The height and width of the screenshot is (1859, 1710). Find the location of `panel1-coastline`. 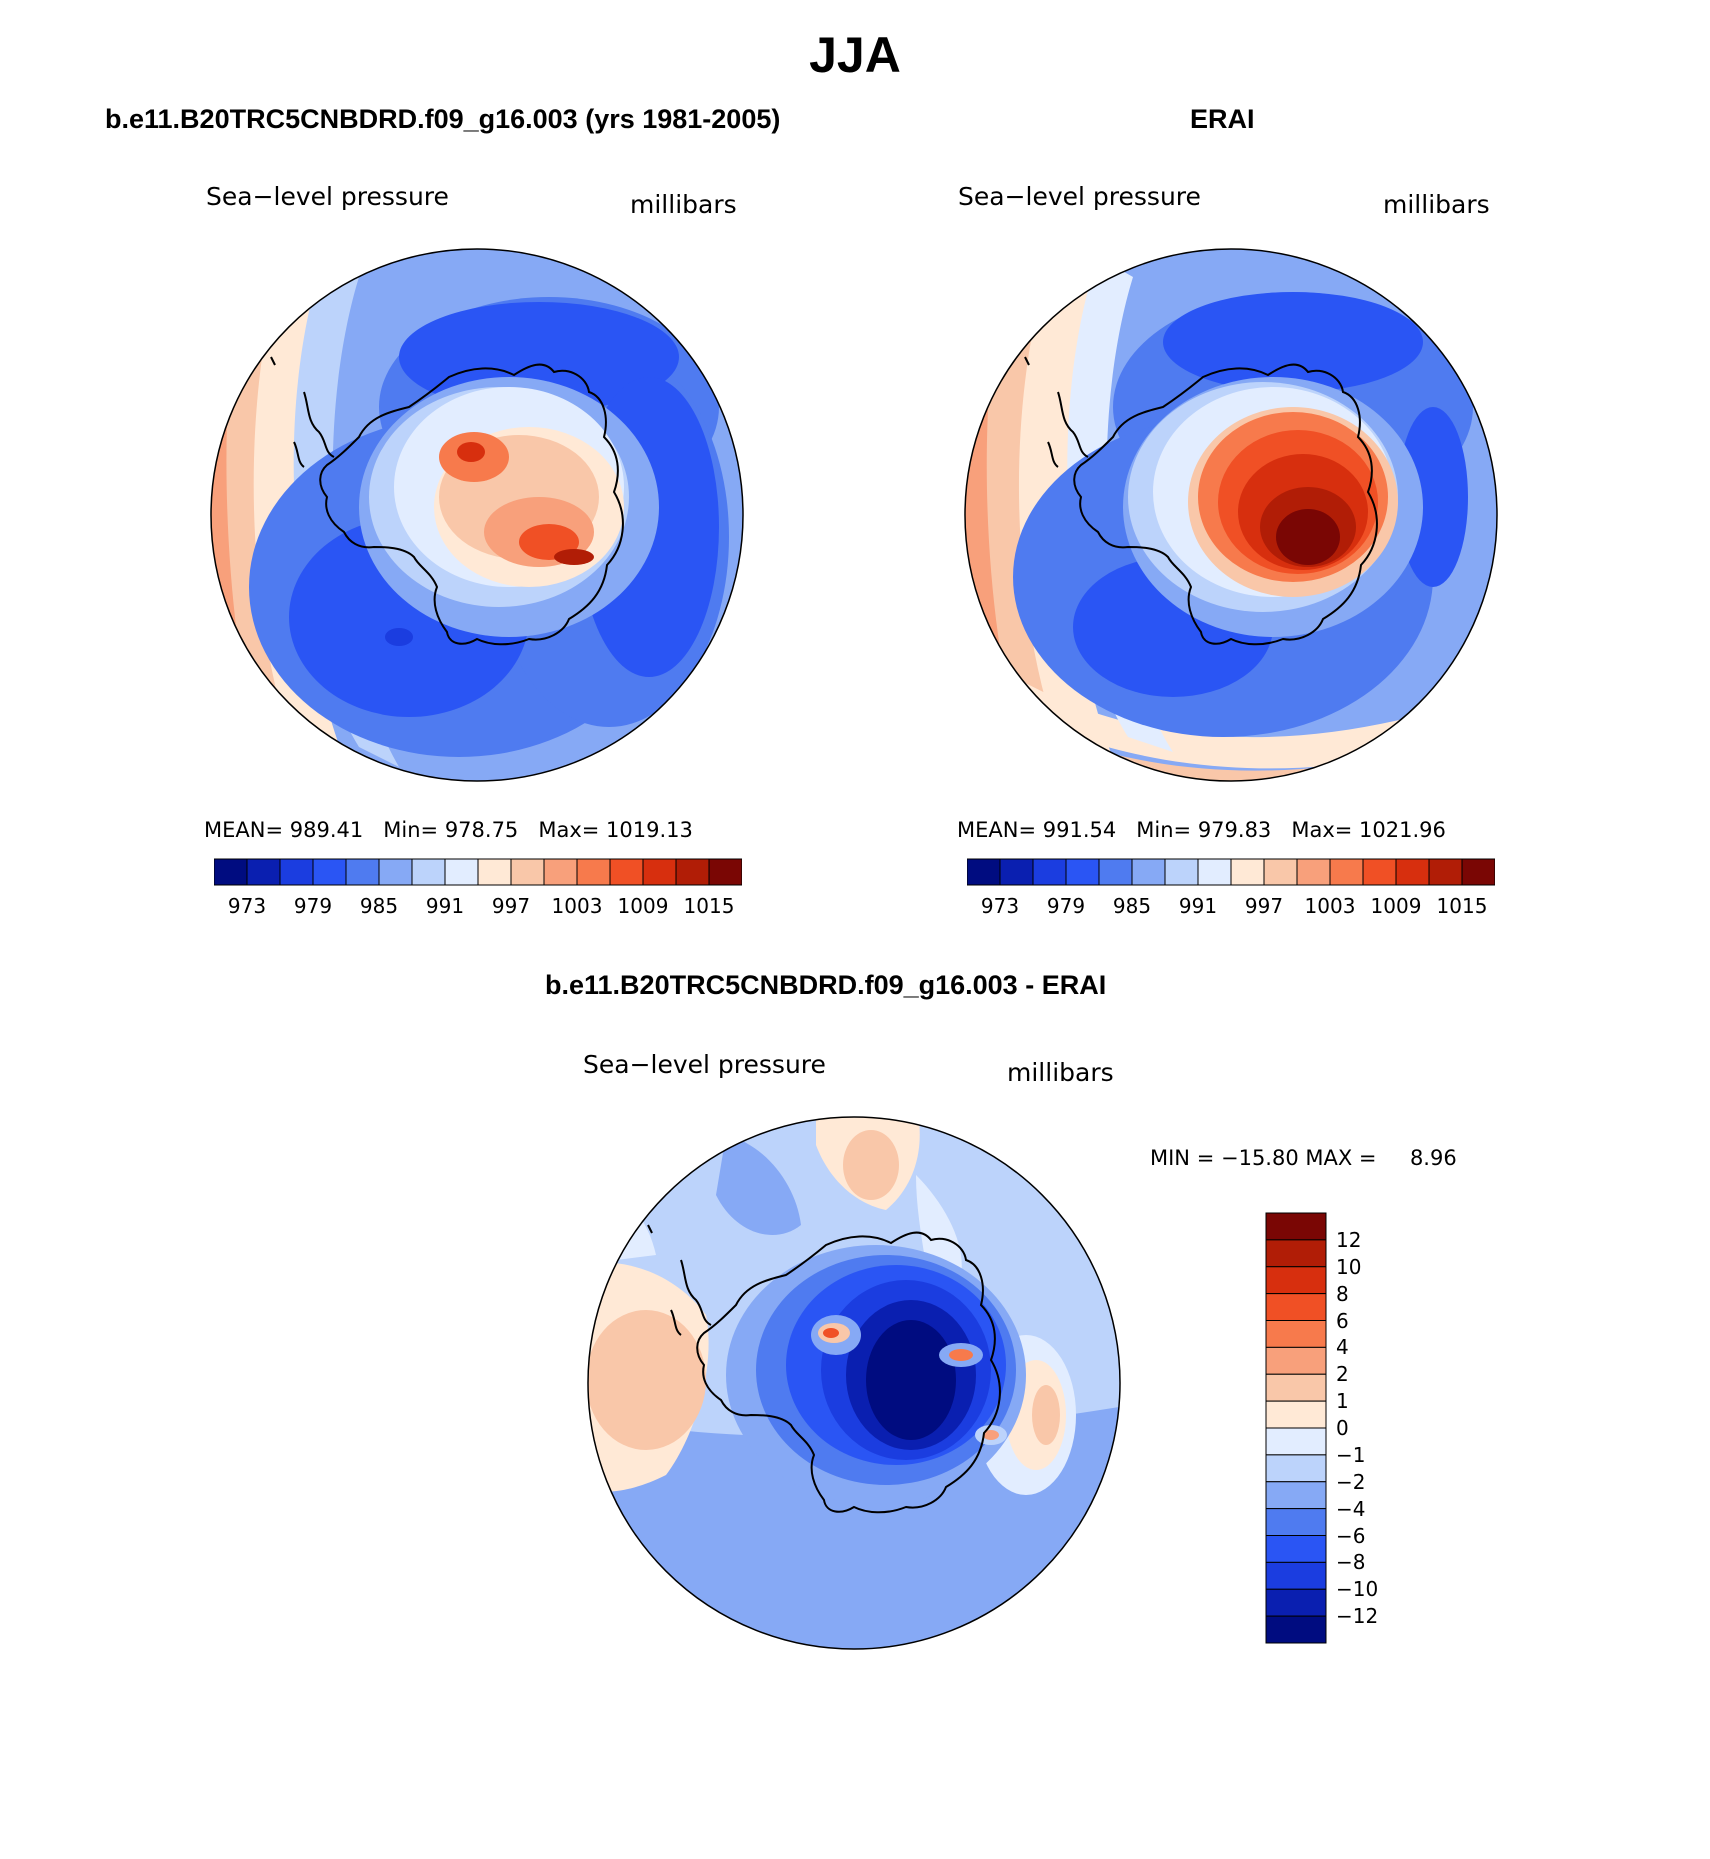

panel1-coastline is located at coordinates (447, 501).